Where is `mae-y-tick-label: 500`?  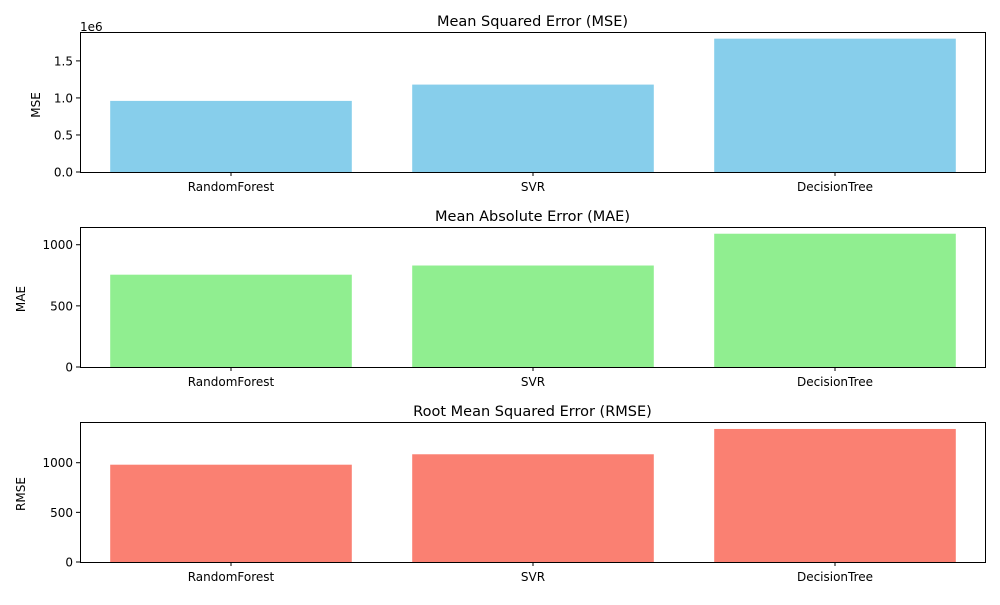 mae-y-tick-label: 500 is located at coordinates (61, 306).